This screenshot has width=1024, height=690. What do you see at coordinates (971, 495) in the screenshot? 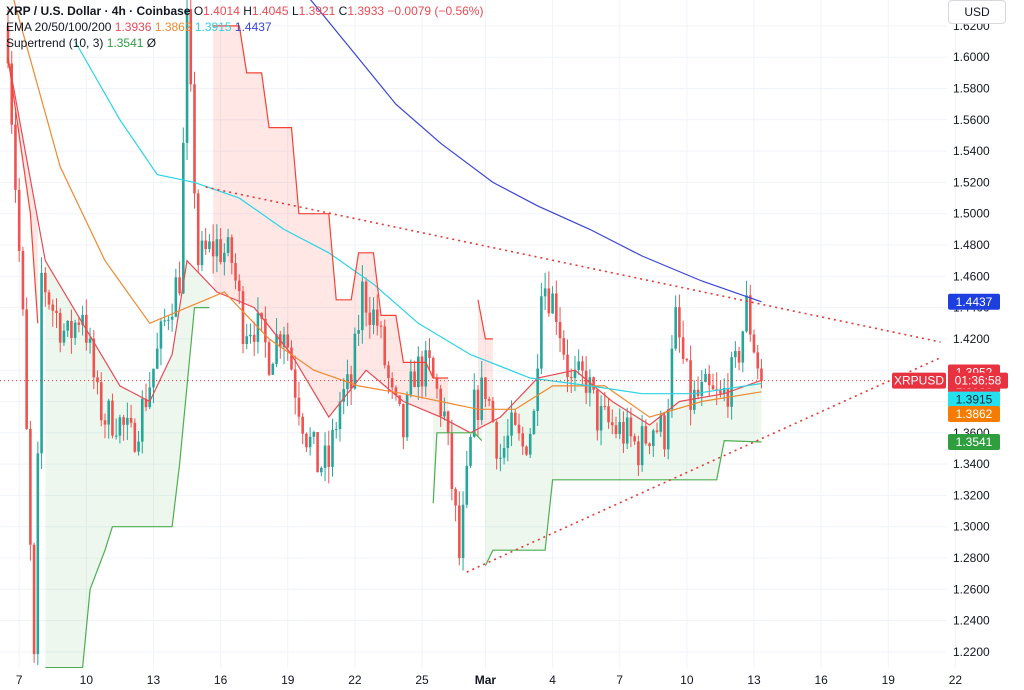
I see `y-tick-label: 1.3200` at bounding box center [971, 495].